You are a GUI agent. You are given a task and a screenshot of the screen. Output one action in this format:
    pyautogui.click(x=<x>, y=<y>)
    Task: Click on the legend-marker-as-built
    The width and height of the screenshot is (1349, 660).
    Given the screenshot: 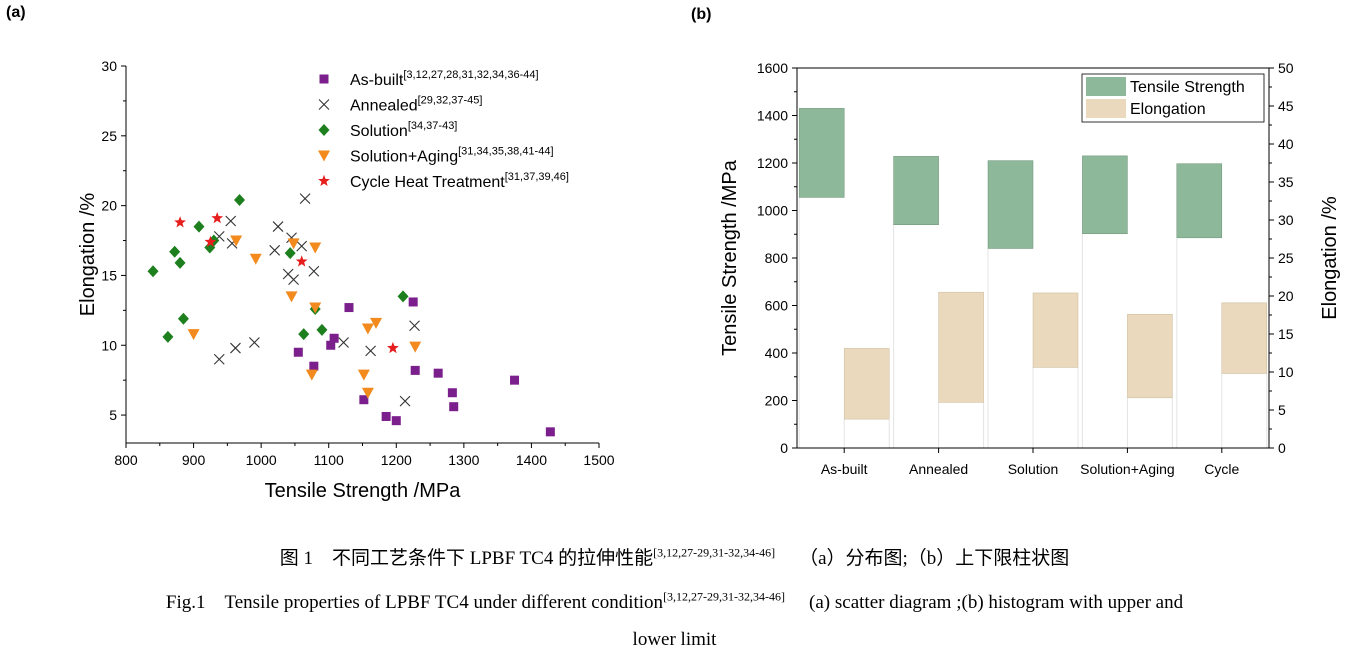 What is the action you would take?
    pyautogui.click(x=324, y=79)
    